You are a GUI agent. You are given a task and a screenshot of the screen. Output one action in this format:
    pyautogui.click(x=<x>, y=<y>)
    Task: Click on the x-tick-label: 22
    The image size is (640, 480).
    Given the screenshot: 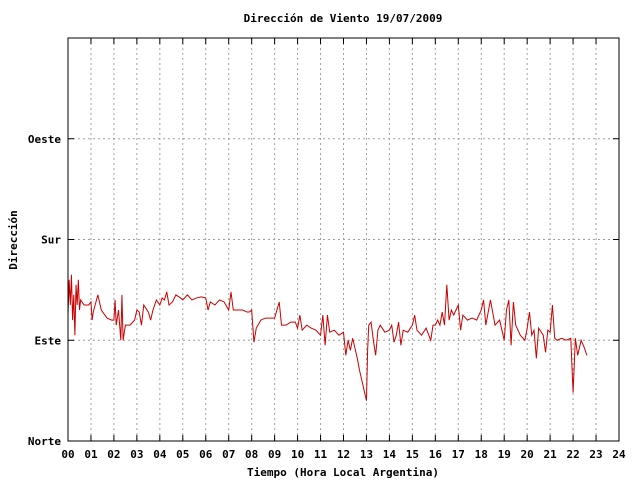 What is the action you would take?
    pyautogui.click(x=572, y=454)
    